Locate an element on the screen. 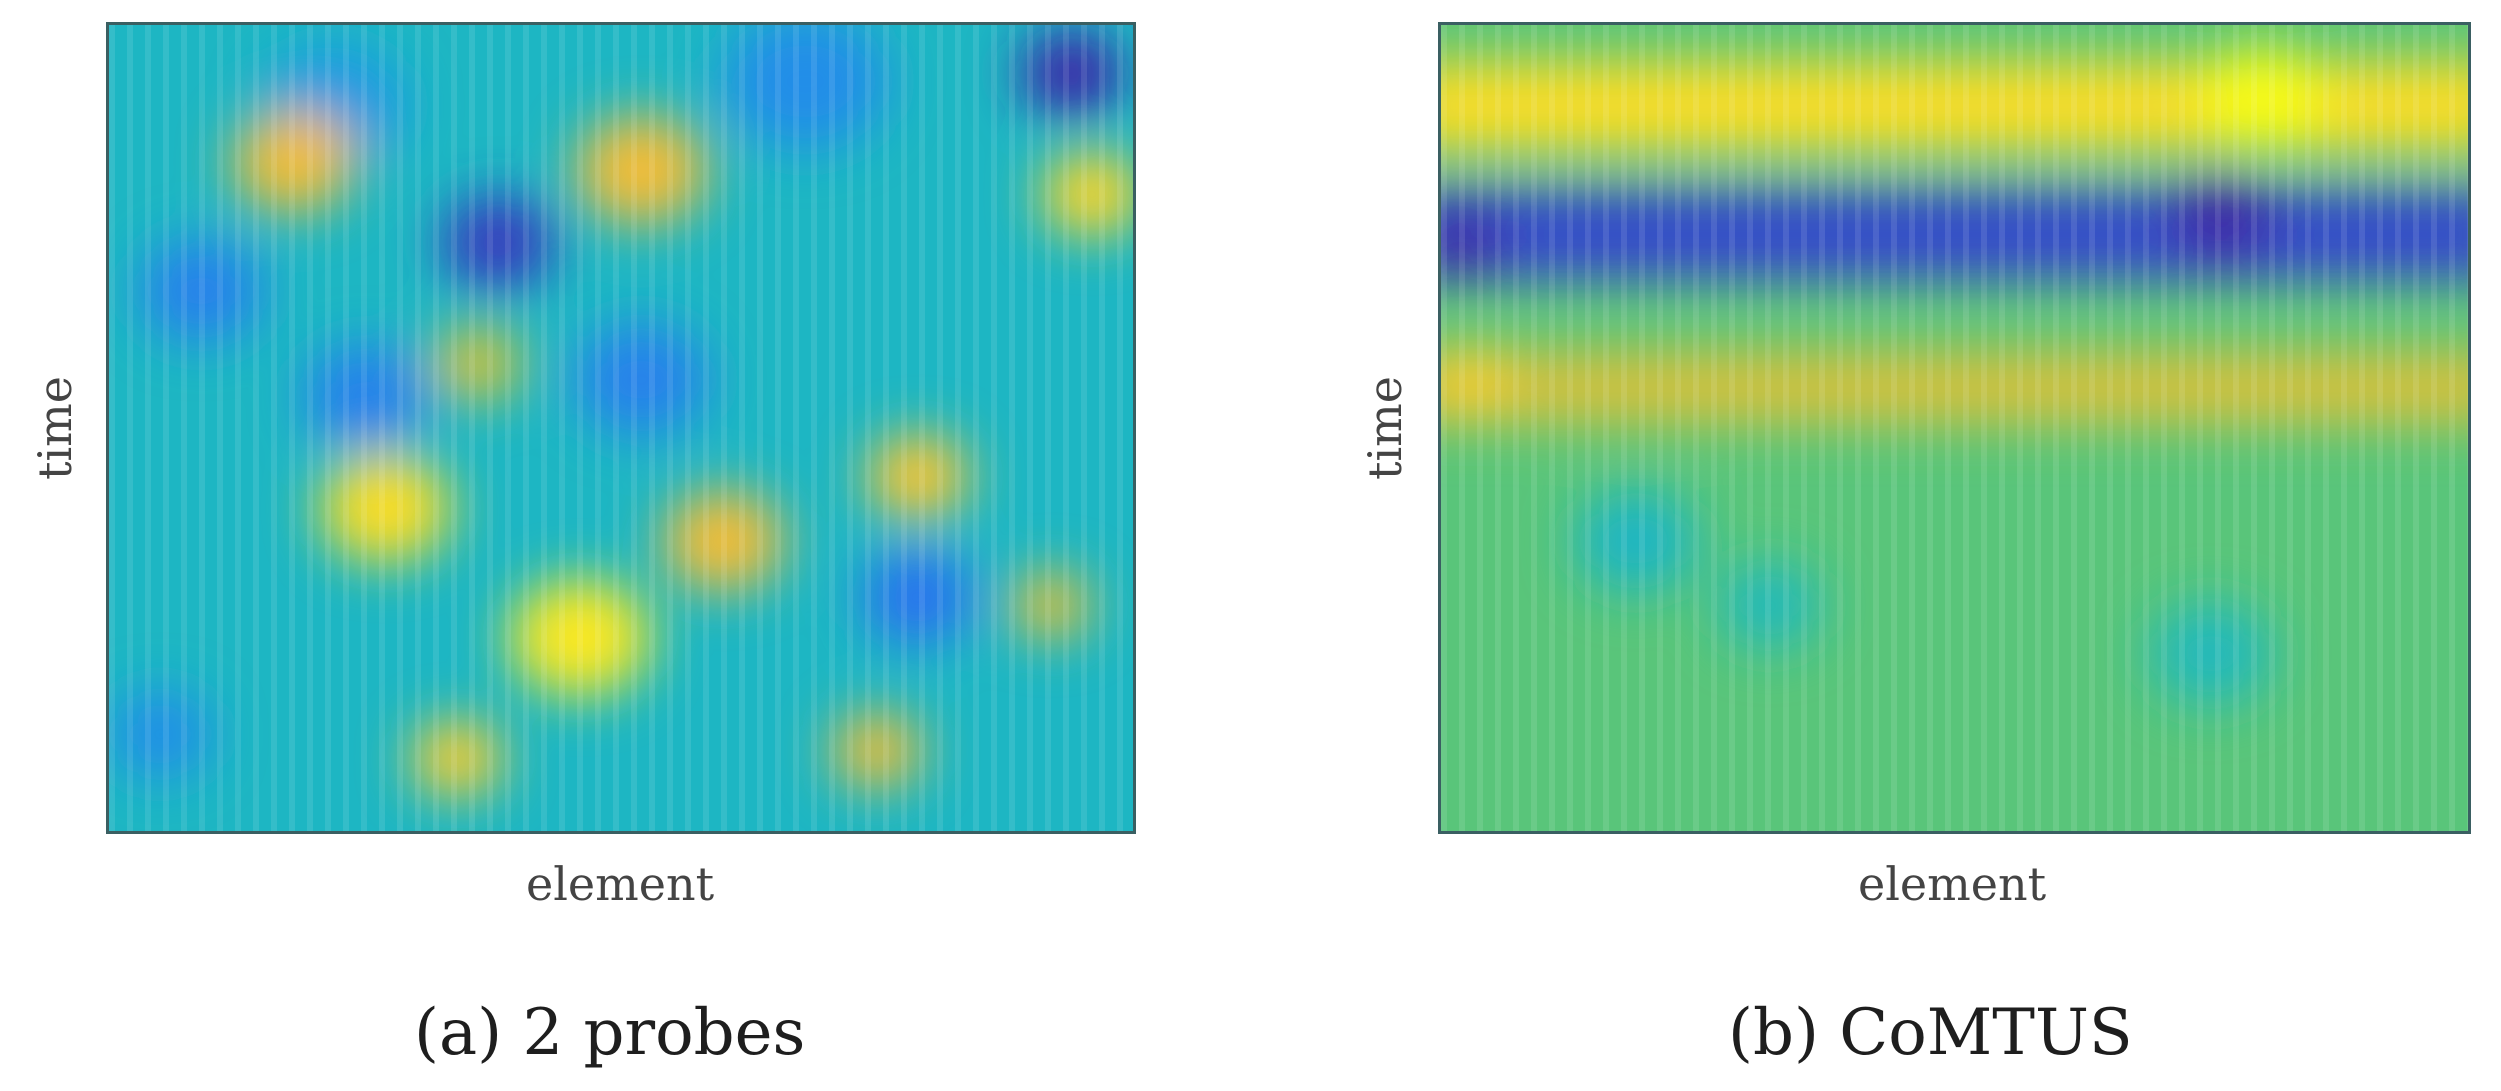  heatmap-b-x-axis-label: element is located at coordinates (1952, 884).